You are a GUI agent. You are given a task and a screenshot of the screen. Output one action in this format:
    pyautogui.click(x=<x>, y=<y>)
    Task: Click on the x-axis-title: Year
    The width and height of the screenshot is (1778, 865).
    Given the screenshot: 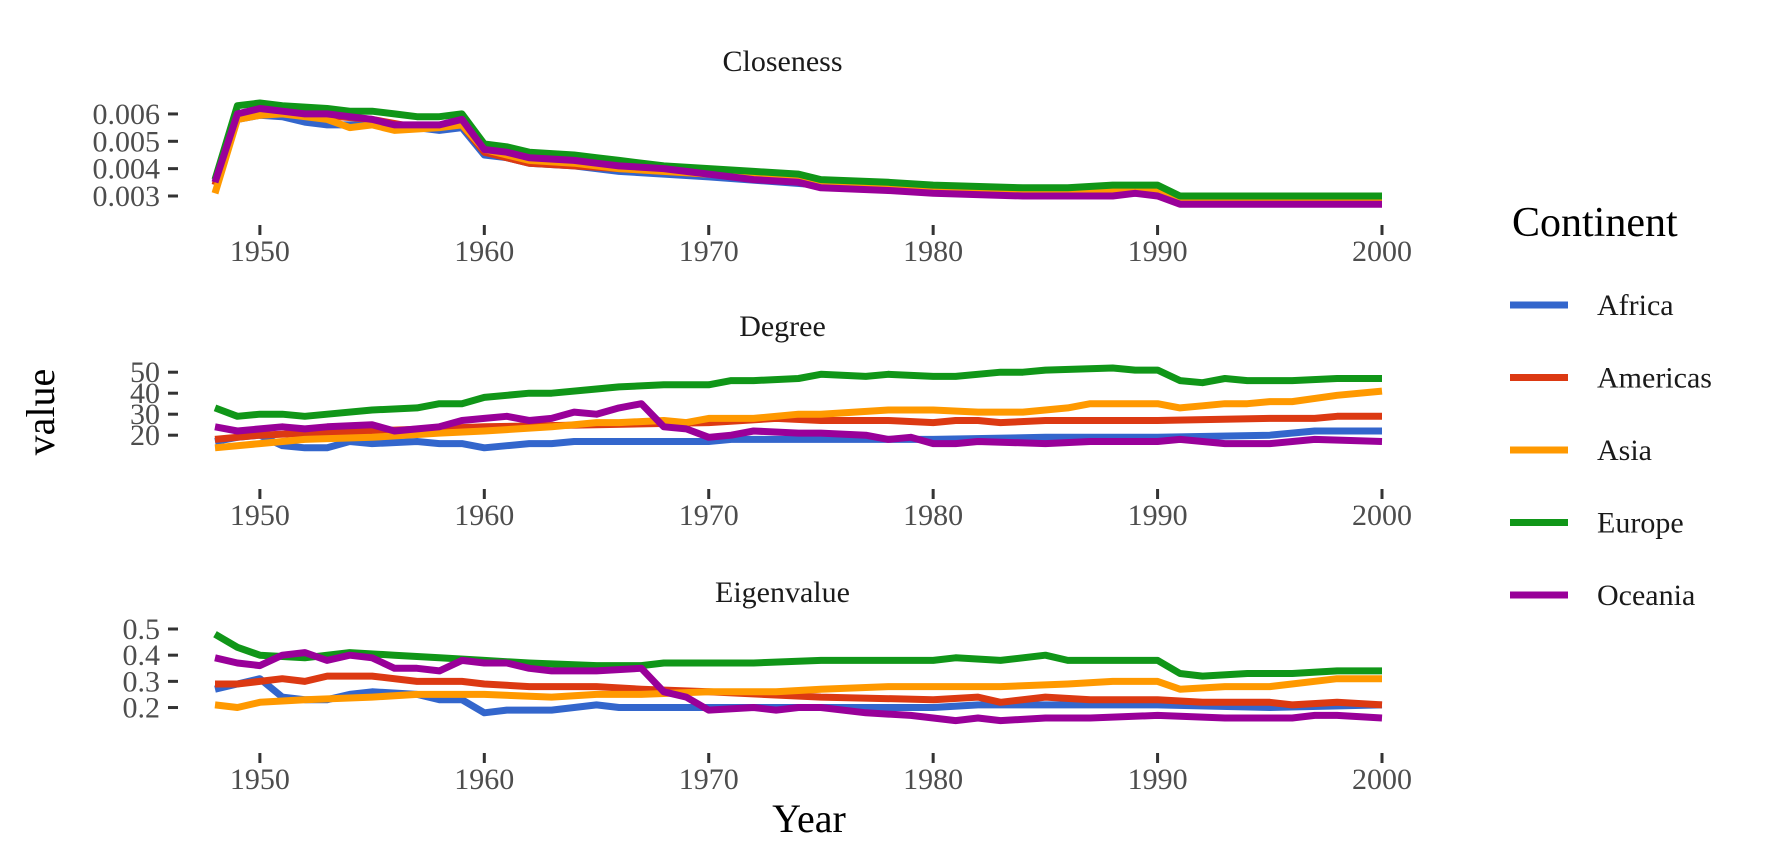 What is the action you would take?
    pyautogui.click(x=809, y=818)
    